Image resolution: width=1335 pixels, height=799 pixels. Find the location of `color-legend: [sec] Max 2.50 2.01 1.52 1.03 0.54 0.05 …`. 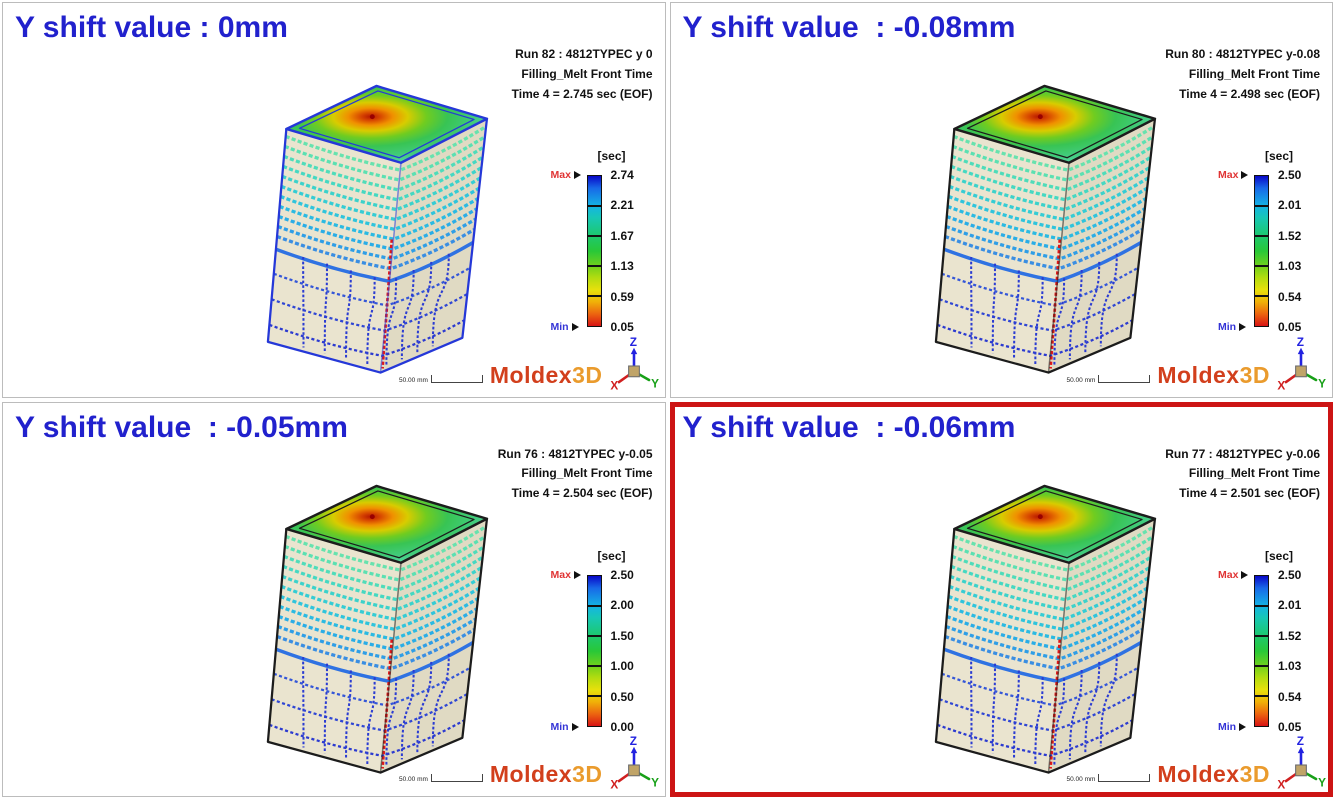

color-legend: [sec] Max 2.50 2.01 1.52 1.03 0.54 0.05 … is located at coordinates (1269, 247).